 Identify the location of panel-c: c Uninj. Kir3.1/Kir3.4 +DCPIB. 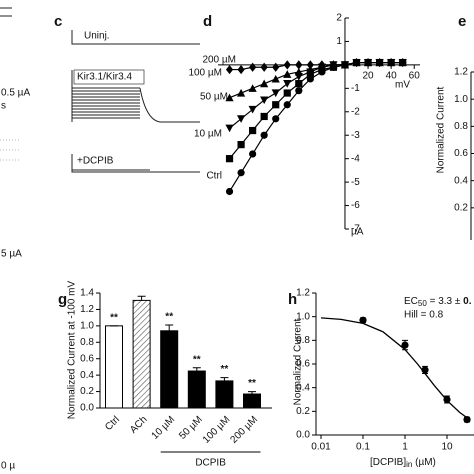
(127, 93).